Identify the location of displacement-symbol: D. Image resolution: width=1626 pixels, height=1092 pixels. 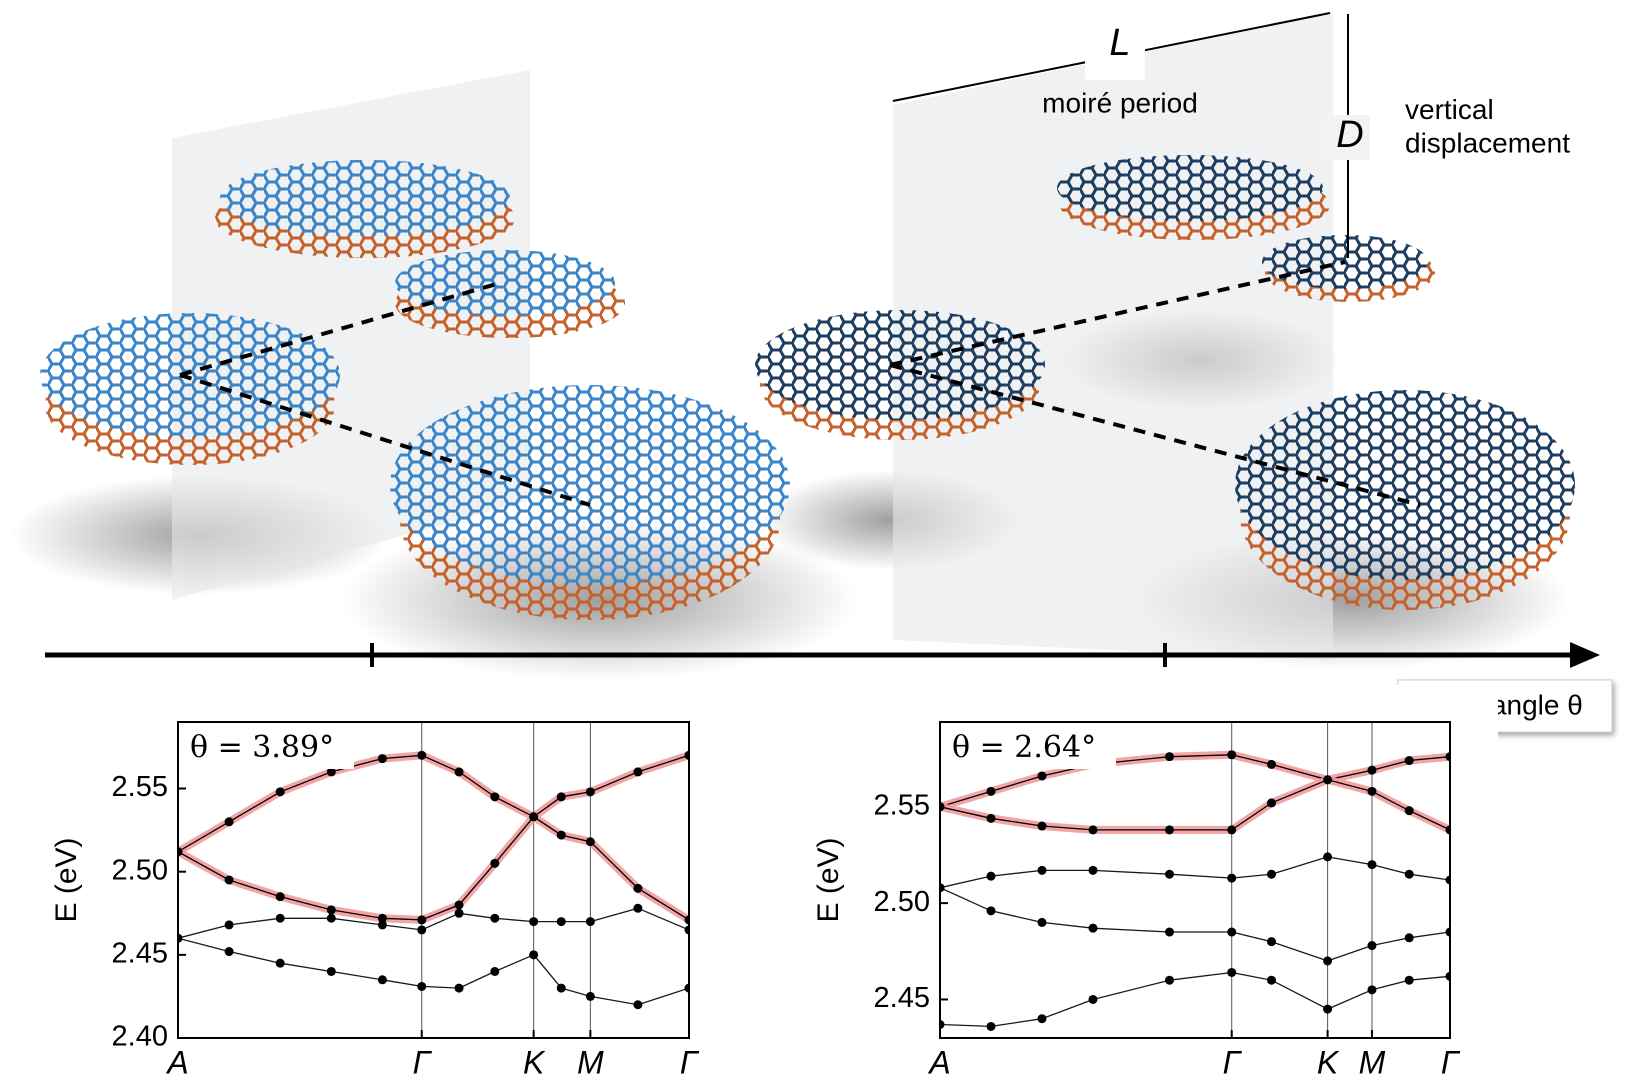
(1349, 135).